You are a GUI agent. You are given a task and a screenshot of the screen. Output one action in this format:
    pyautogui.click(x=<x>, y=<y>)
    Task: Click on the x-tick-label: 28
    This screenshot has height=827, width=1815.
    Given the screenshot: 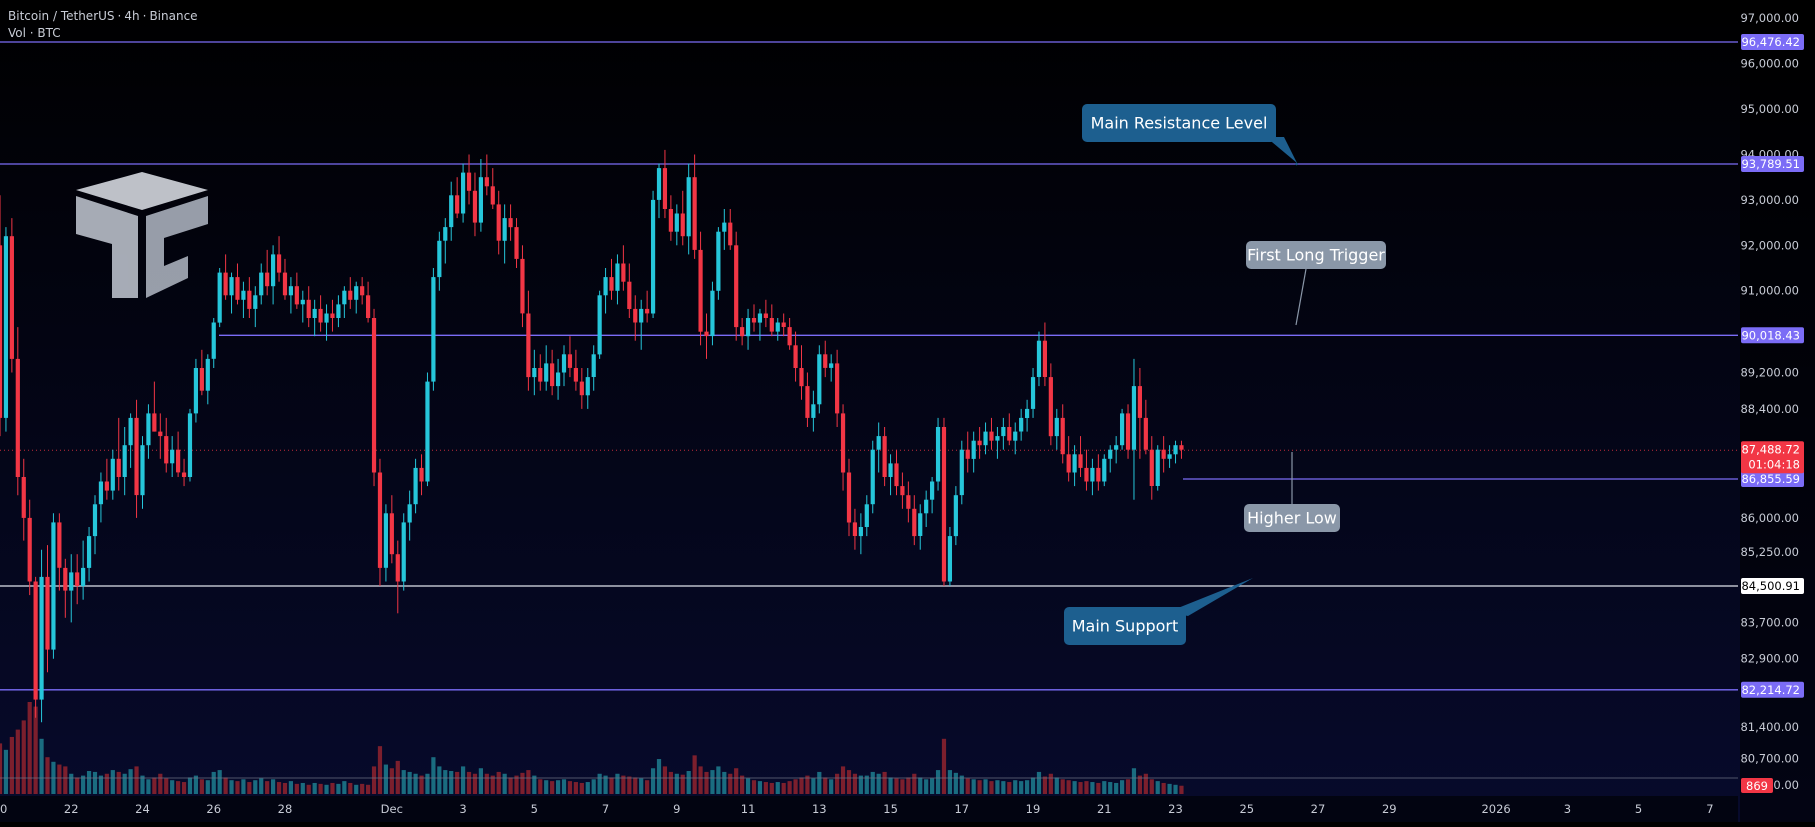 What is the action you would take?
    pyautogui.click(x=285, y=809)
    